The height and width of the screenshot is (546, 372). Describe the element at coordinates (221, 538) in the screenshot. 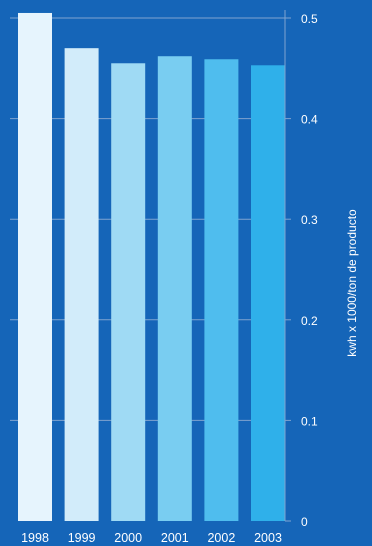

I see `x-tick-label: 2002` at that location.